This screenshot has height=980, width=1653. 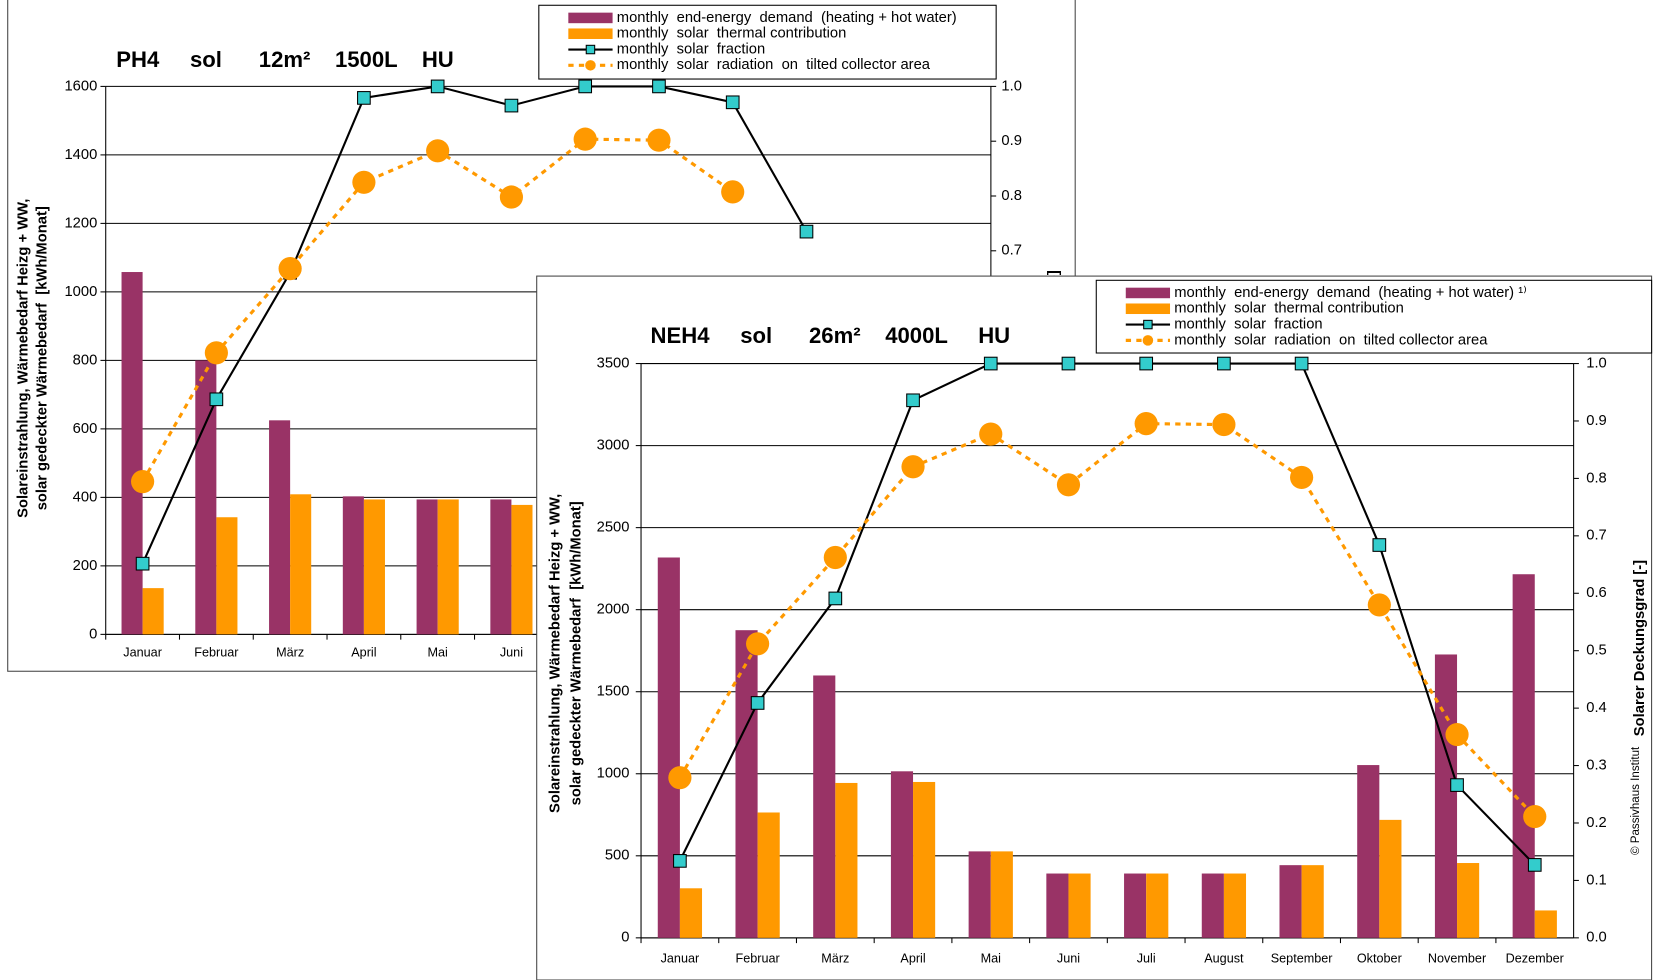 I want to click on y-tick-label: 600, so click(x=85, y=429).